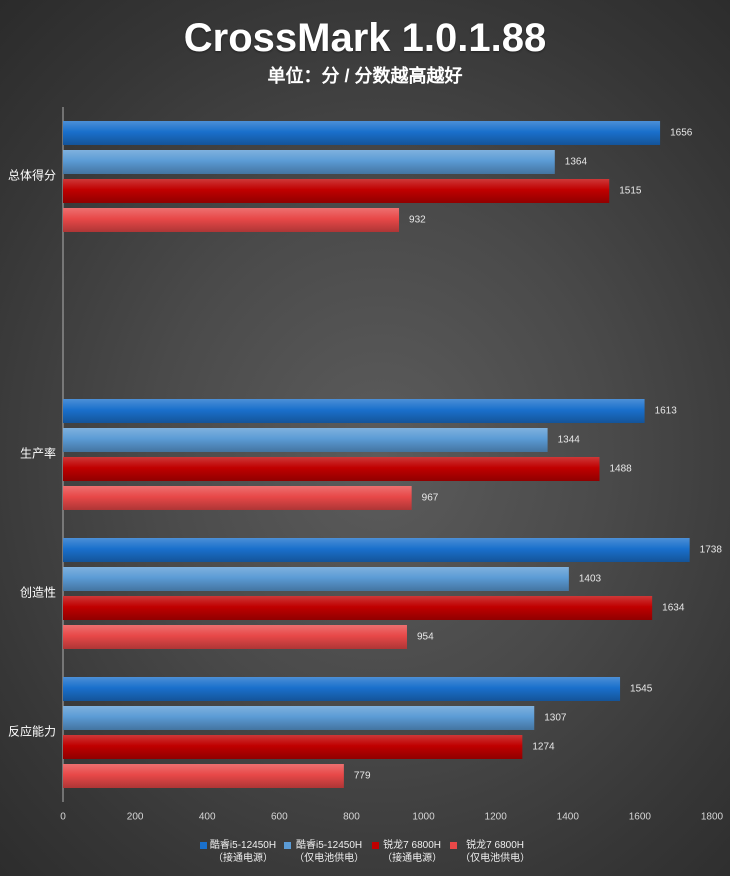  What do you see at coordinates (324, 852) in the screenshot?
I see `legend-item: 酷睿i5-12450H （仅电池供电）` at bounding box center [324, 852].